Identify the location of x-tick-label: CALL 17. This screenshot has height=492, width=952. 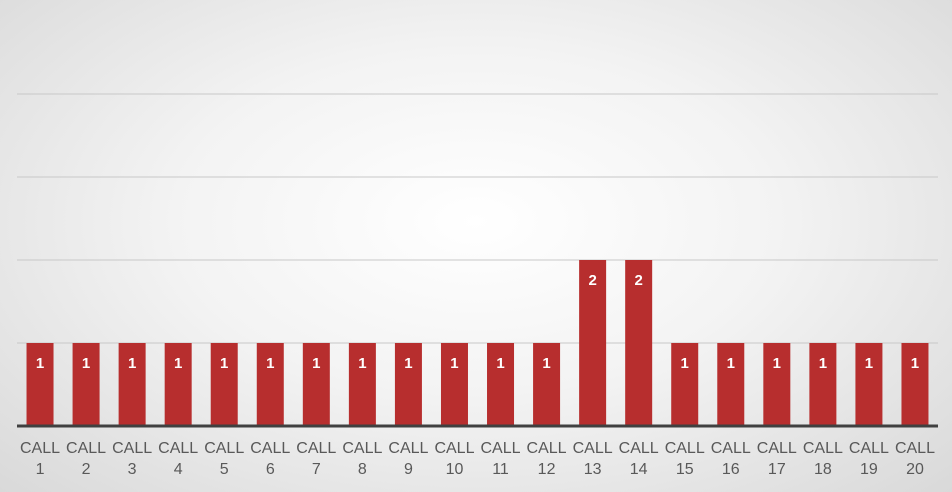
(777, 459).